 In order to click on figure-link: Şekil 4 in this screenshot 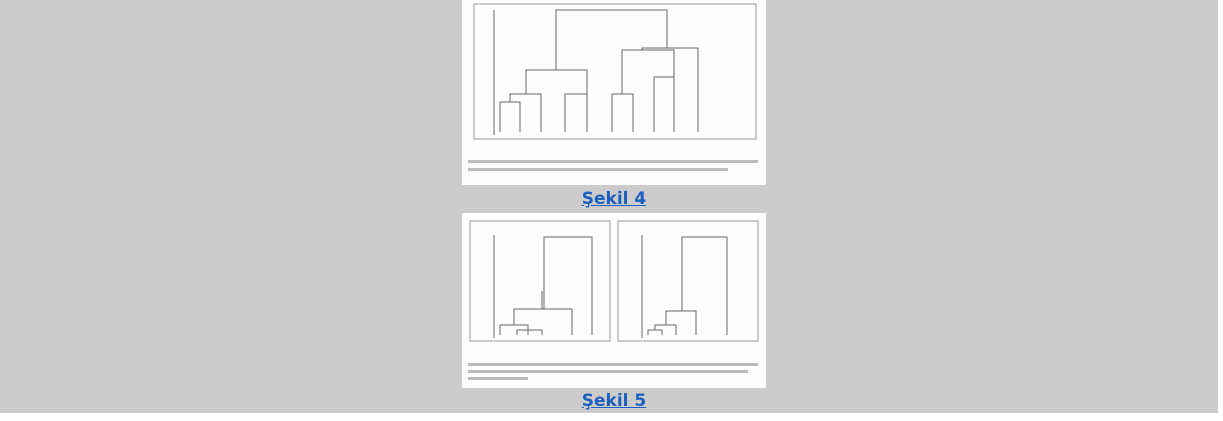, I will do `click(614, 199)`.